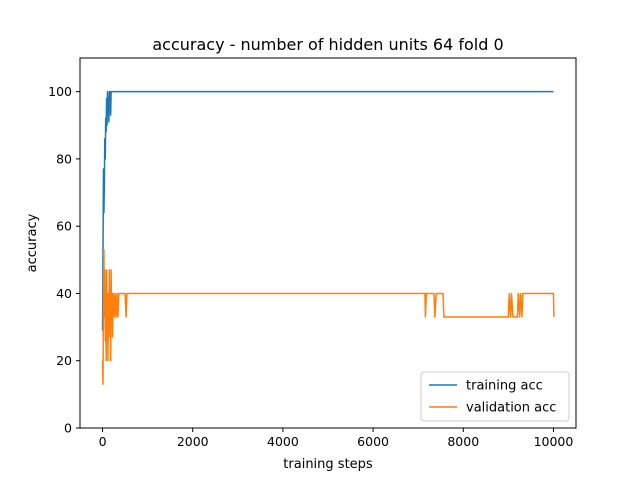 Image resolution: width=640 pixels, height=480 pixels. I want to click on legend-label-validation-acc: validation acc, so click(511, 408).